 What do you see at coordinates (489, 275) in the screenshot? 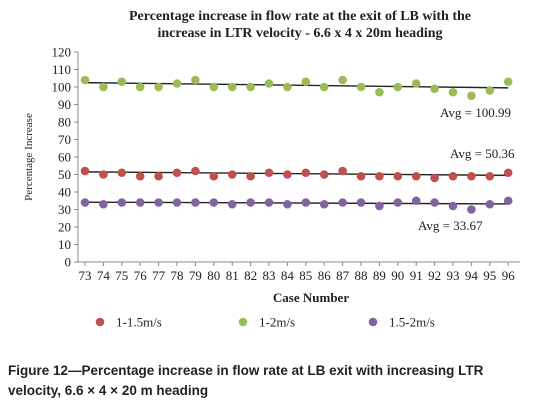
I see `x-tick-label: 95` at bounding box center [489, 275].